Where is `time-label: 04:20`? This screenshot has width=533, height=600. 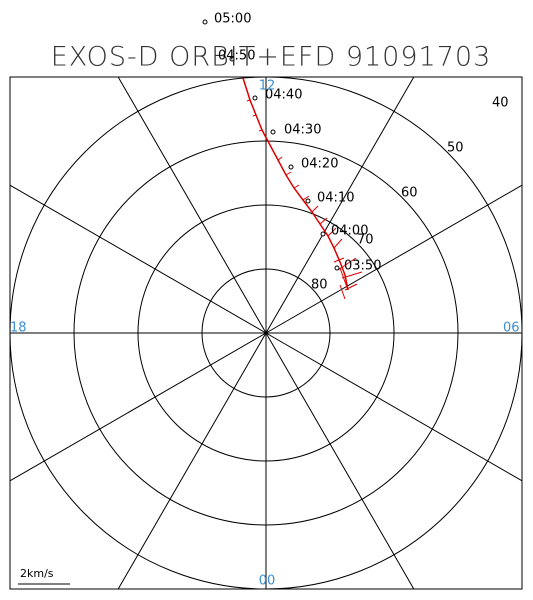 time-label: 04:20 is located at coordinates (319, 164).